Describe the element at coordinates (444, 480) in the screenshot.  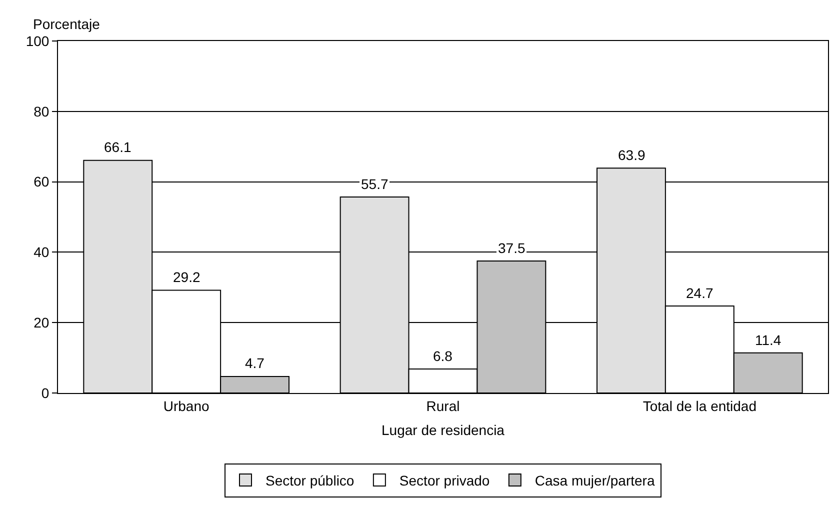
I see `legend-label: Sector privado` at that location.